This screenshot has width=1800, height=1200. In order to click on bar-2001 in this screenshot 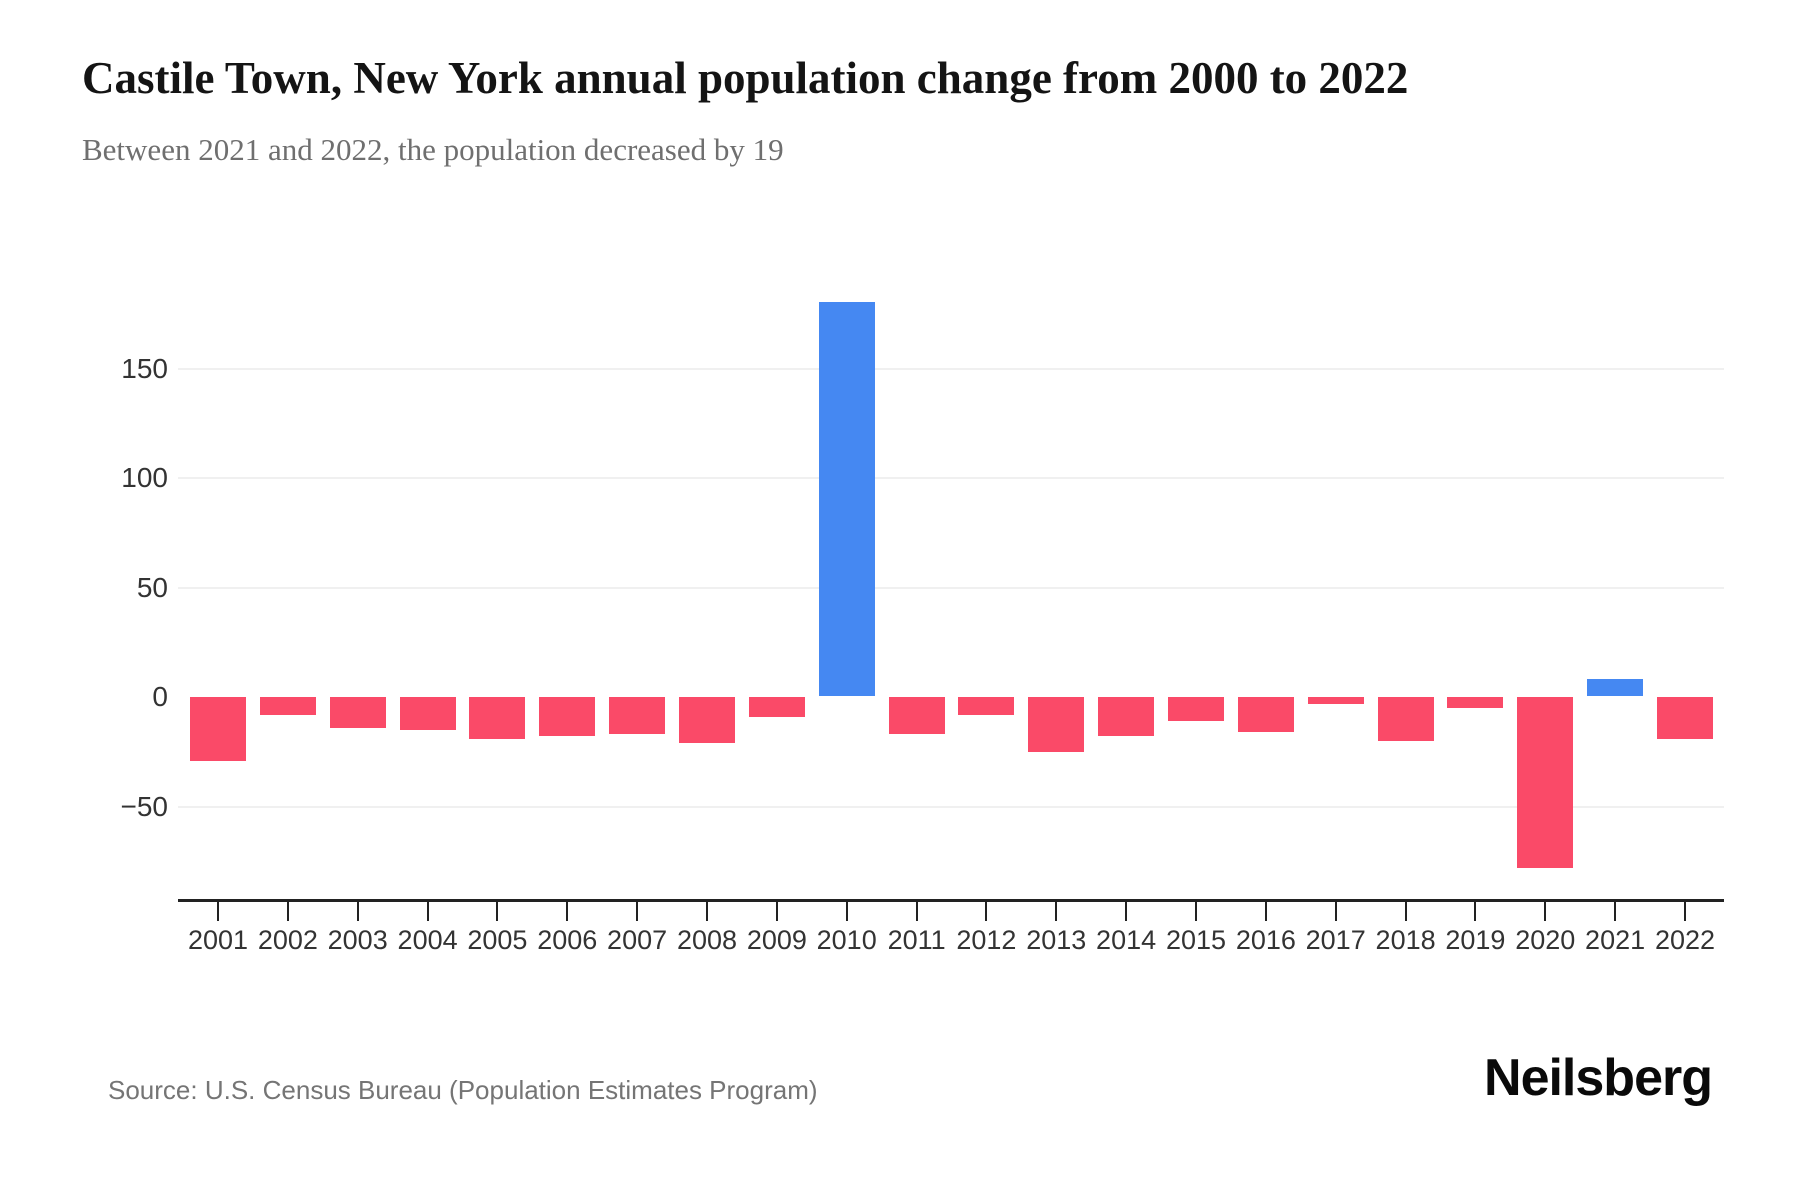, I will do `click(218, 729)`.